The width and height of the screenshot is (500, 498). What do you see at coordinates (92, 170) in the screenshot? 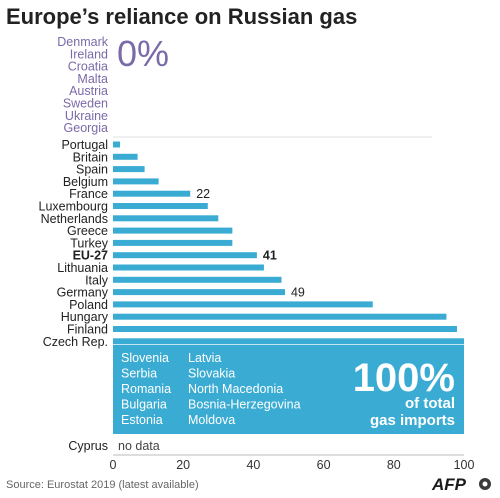
I see `category-label: Spain` at bounding box center [92, 170].